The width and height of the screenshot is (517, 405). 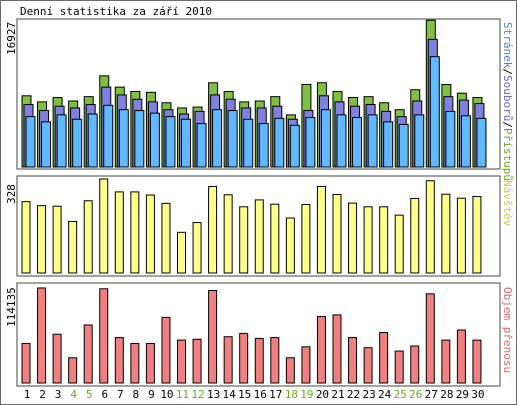 What do you see at coordinates (291, 394) in the screenshot?
I see `day-label: 18` at bounding box center [291, 394].